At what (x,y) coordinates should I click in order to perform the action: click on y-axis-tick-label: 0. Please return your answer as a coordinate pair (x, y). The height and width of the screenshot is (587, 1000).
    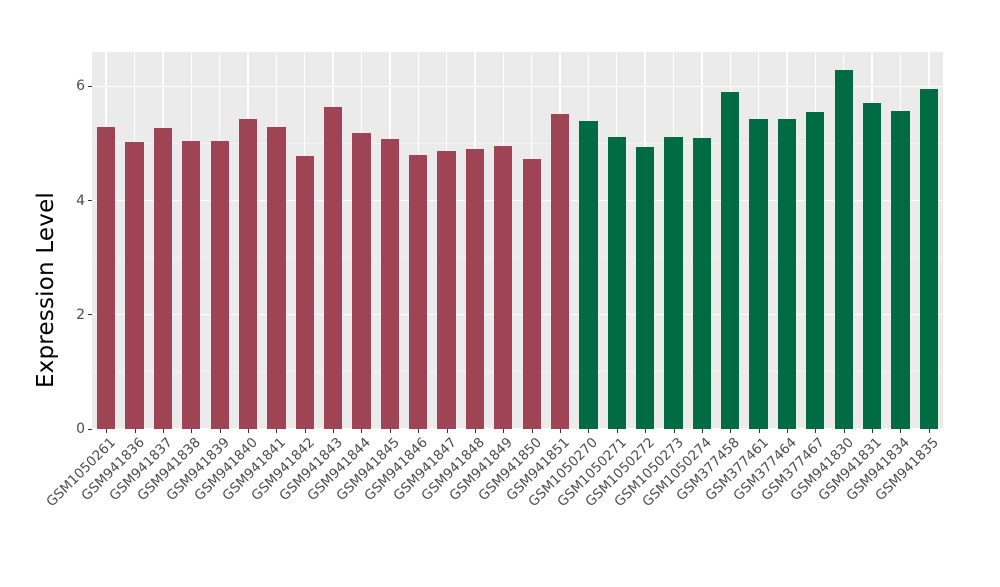
    Looking at the image, I should click on (80, 429).